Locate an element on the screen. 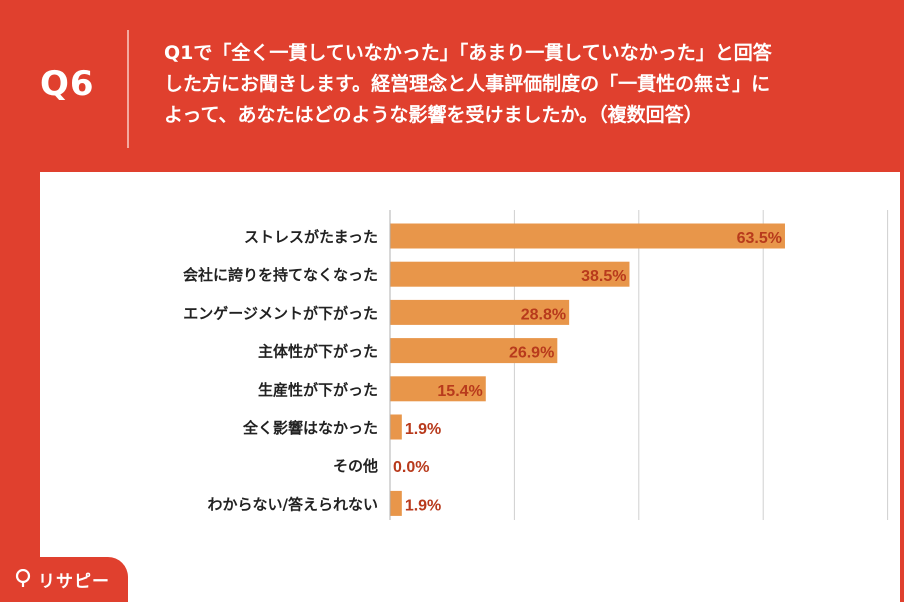 The width and height of the screenshot is (904, 602). category-label: 会社に誇りを持てなくなった is located at coordinates (280, 275).